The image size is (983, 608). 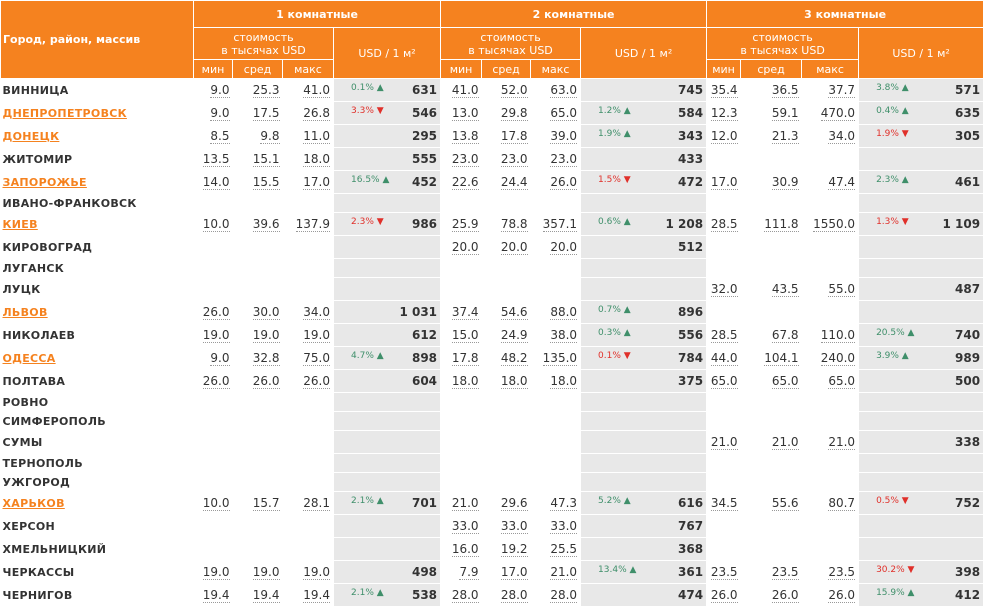 I want to click on table-row: ХМЕЛЬНИЦКИЙ 16.0 19.2 25.5 368, so click(x=491, y=549).